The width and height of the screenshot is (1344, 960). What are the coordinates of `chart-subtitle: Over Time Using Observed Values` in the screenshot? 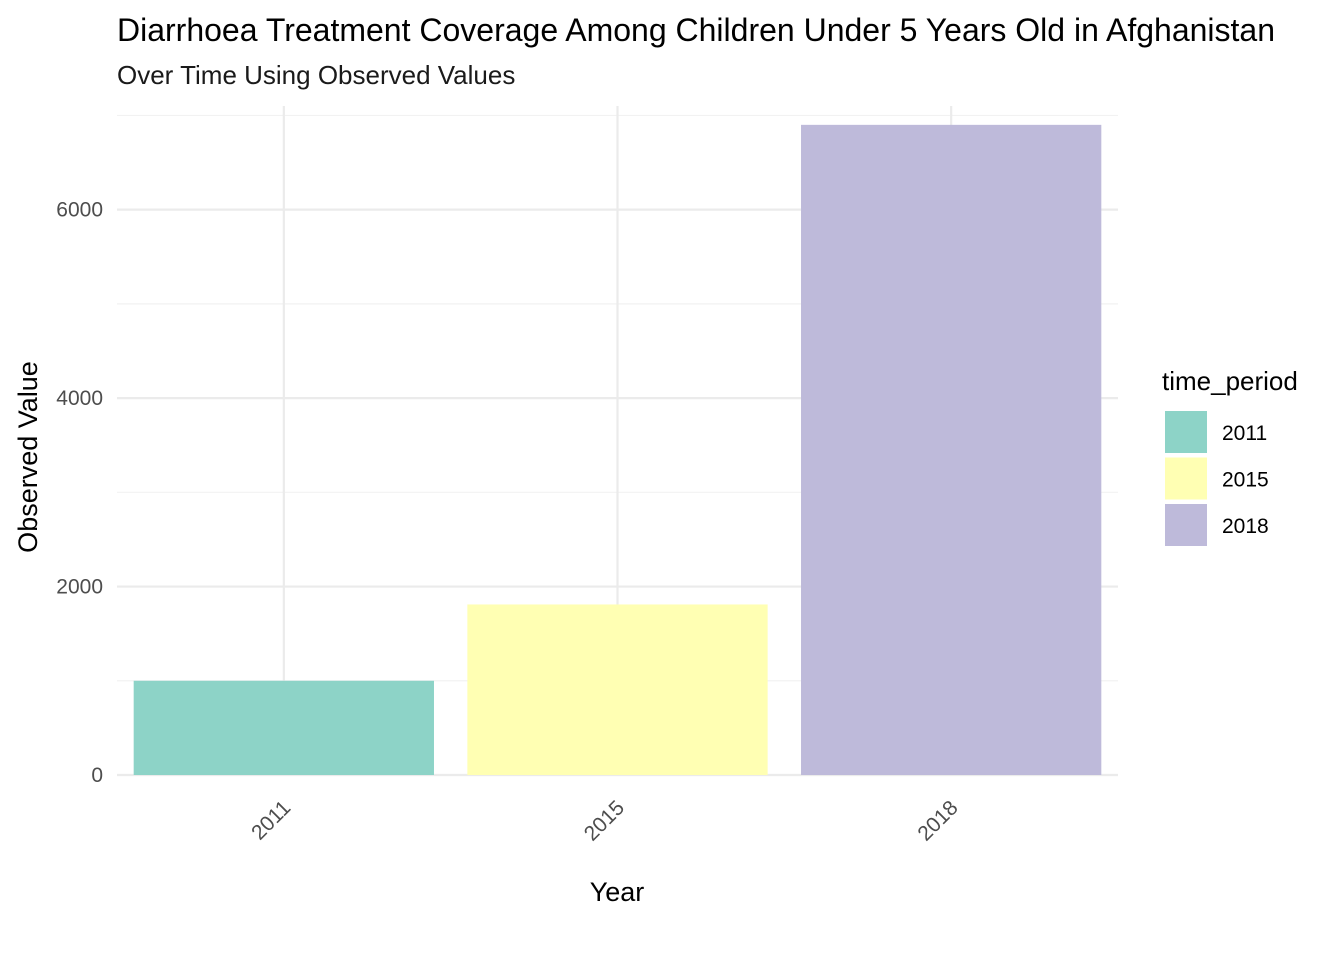 It's located at (316, 75).